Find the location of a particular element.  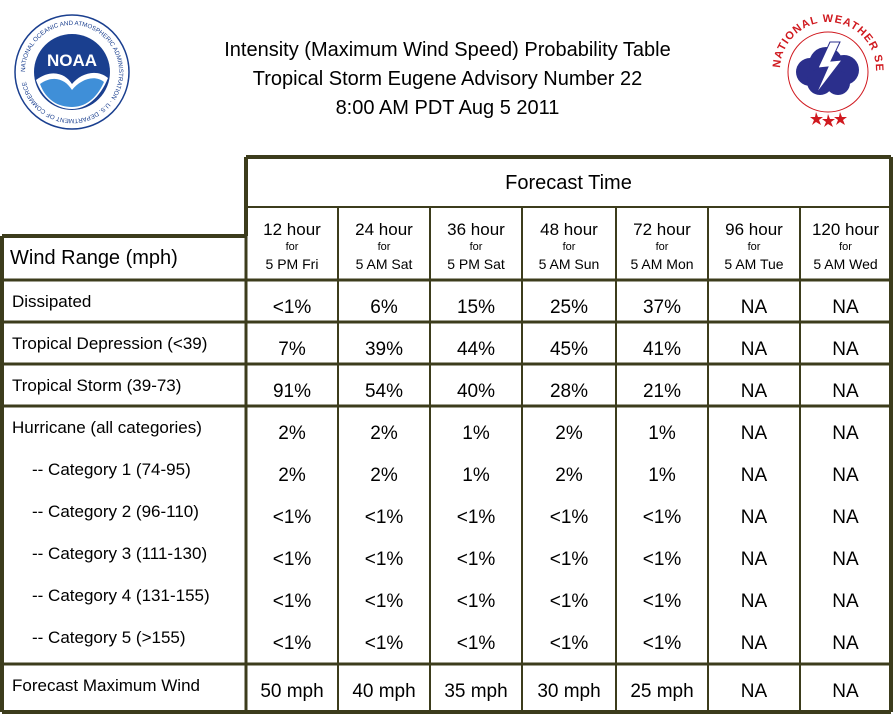

cell-r7-c4: <1% is located at coordinates (662, 601).